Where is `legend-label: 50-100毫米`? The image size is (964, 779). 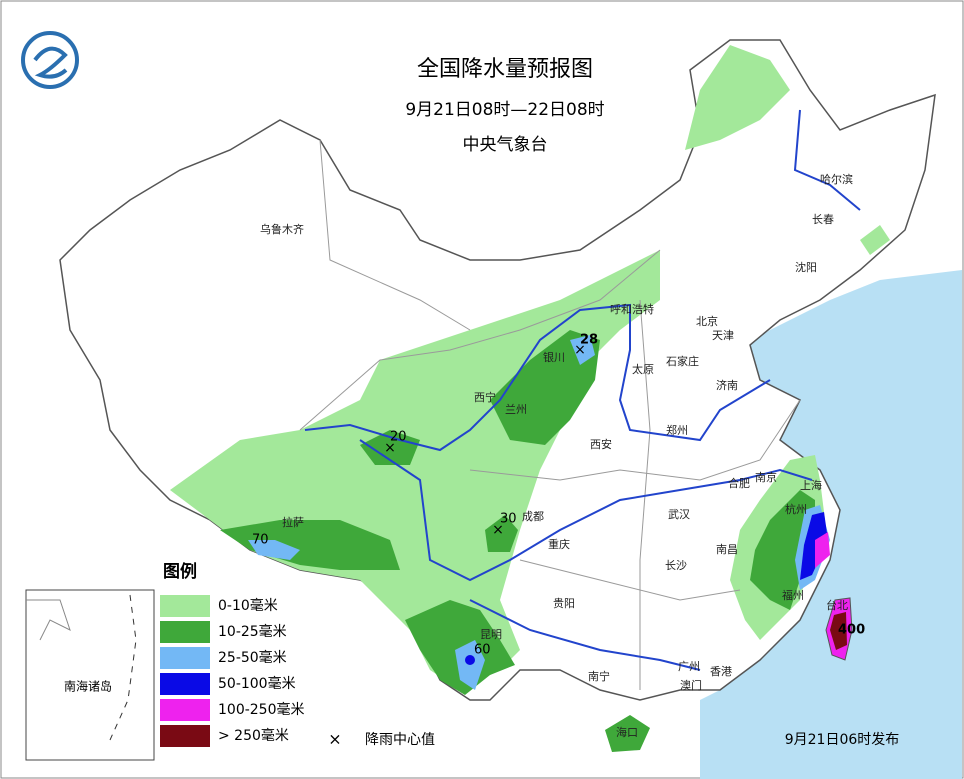 legend-label: 50-100毫米 is located at coordinates (257, 683).